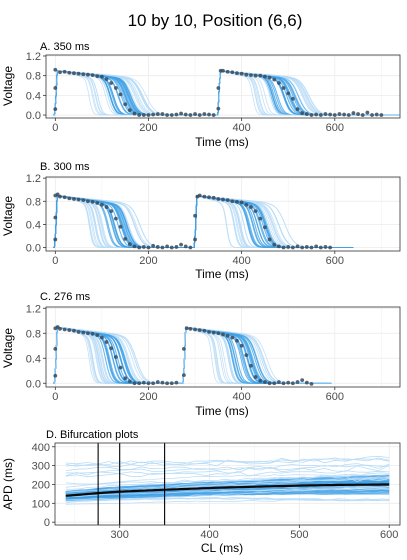 Image resolution: width=407 pixels, height=560 pixels. I want to click on panel-c-plot-area, so click(223, 347).